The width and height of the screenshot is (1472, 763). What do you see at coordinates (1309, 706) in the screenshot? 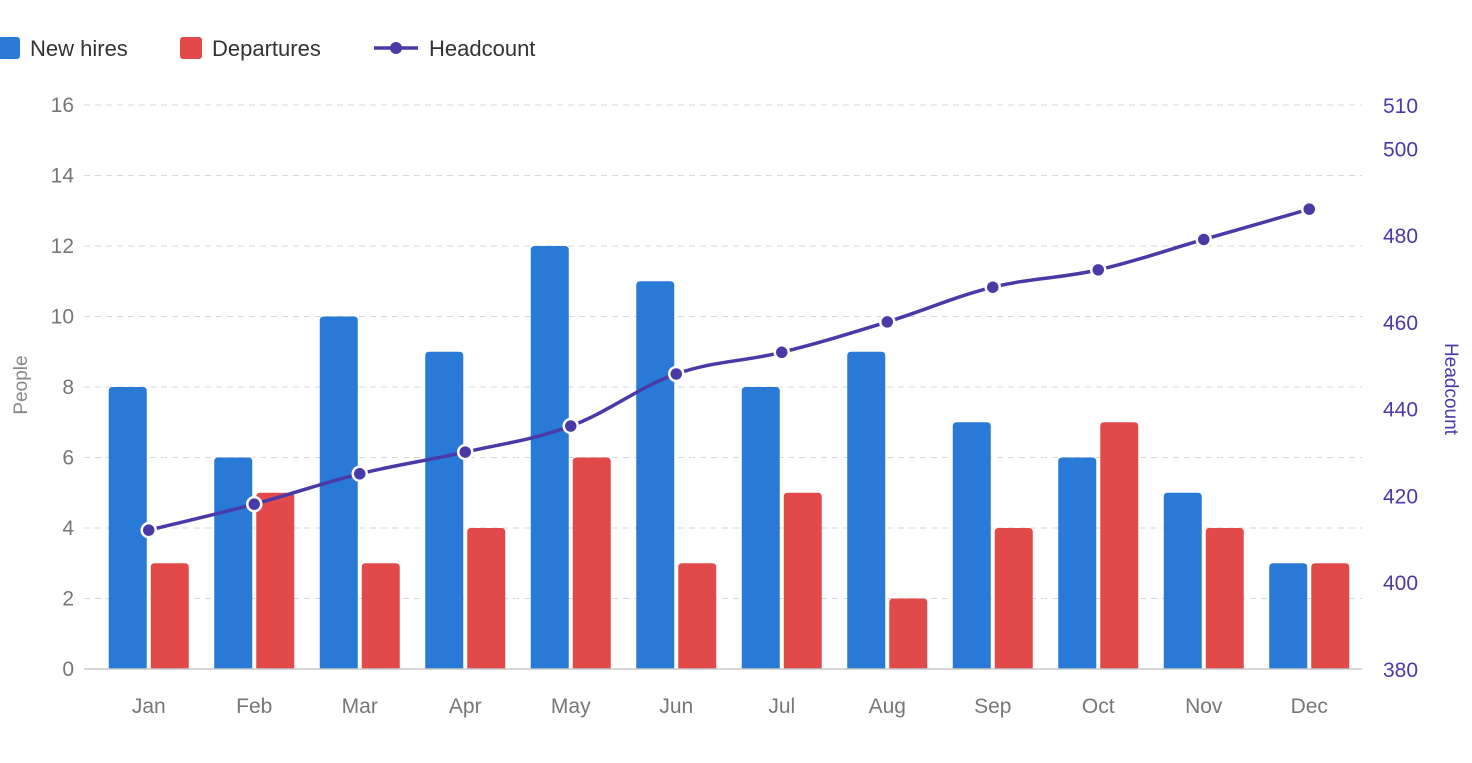
I see `x-tick-label: Dec` at bounding box center [1309, 706].